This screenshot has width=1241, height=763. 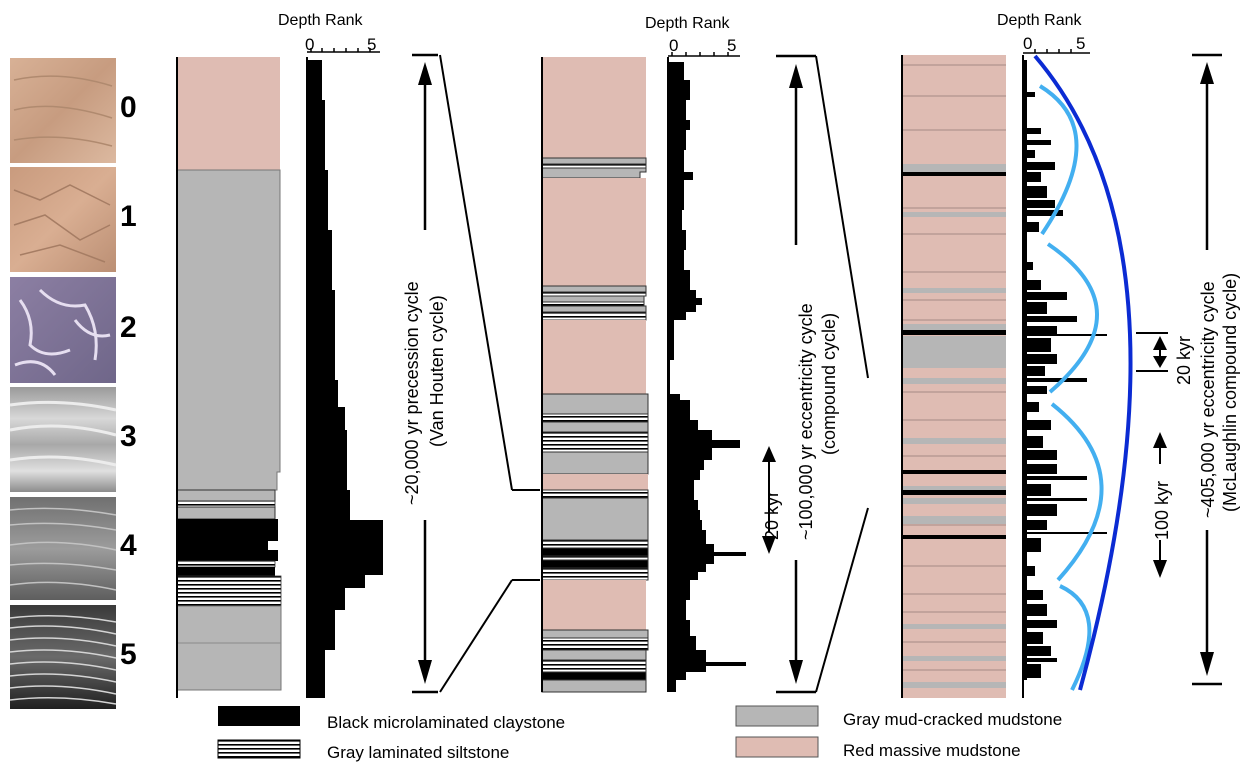 What do you see at coordinates (673, 45) in the screenshot?
I see `depth-rank-tick-0-col2: 0` at bounding box center [673, 45].